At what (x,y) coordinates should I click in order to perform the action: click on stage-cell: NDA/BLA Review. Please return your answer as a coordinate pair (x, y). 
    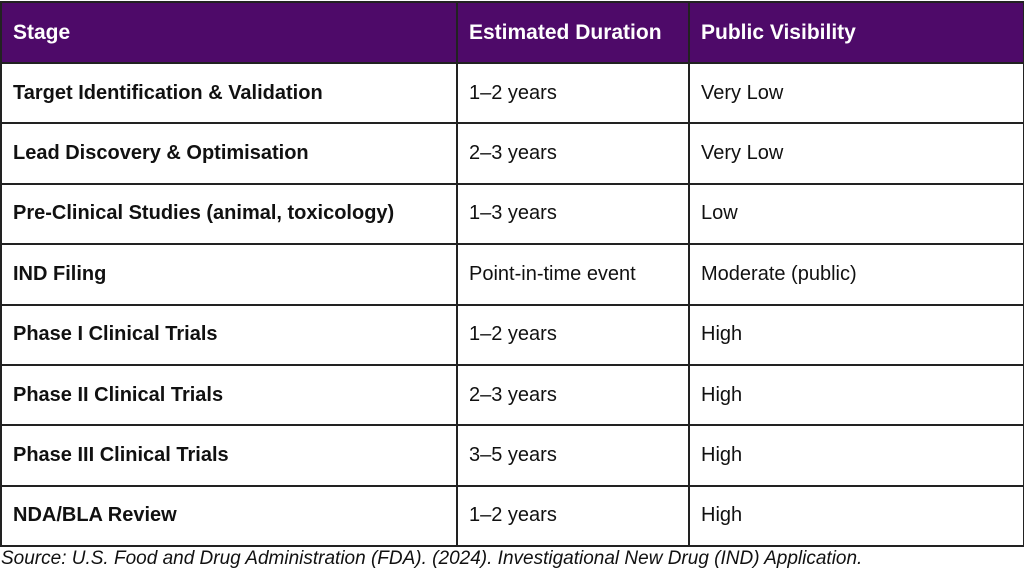
    Looking at the image, I should click on (229, 516).